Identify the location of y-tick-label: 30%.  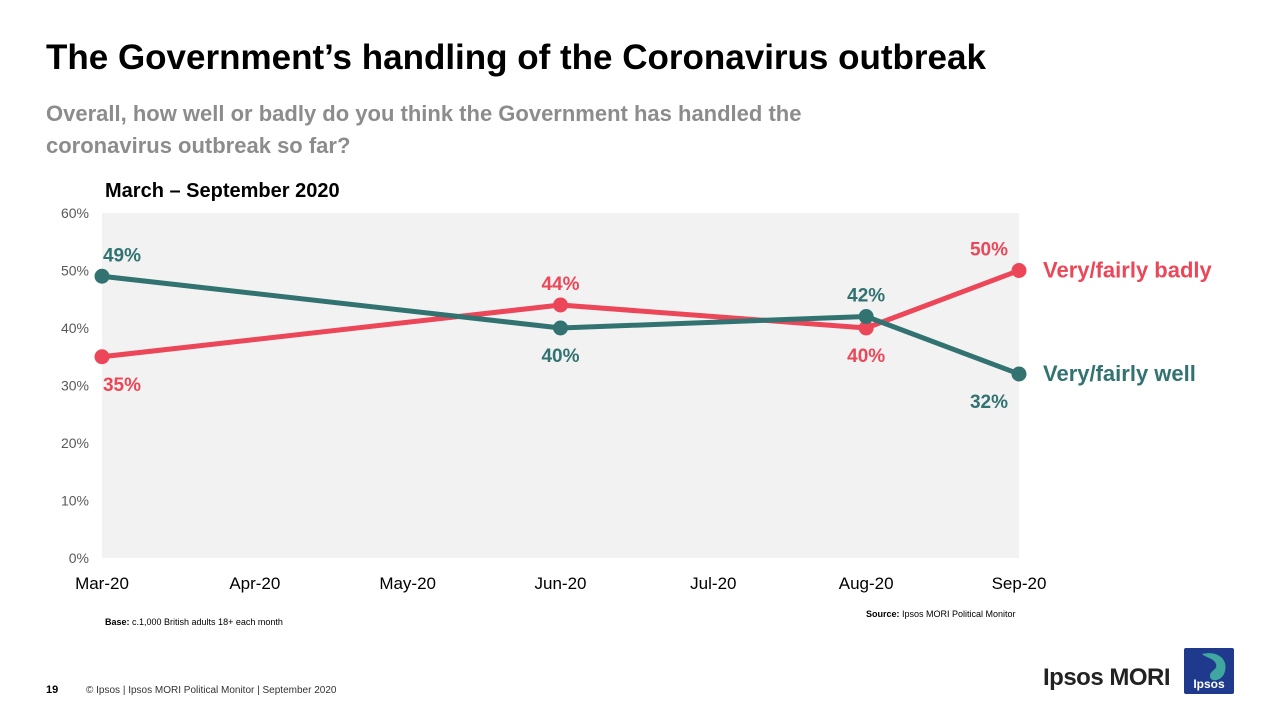
(75, 386).